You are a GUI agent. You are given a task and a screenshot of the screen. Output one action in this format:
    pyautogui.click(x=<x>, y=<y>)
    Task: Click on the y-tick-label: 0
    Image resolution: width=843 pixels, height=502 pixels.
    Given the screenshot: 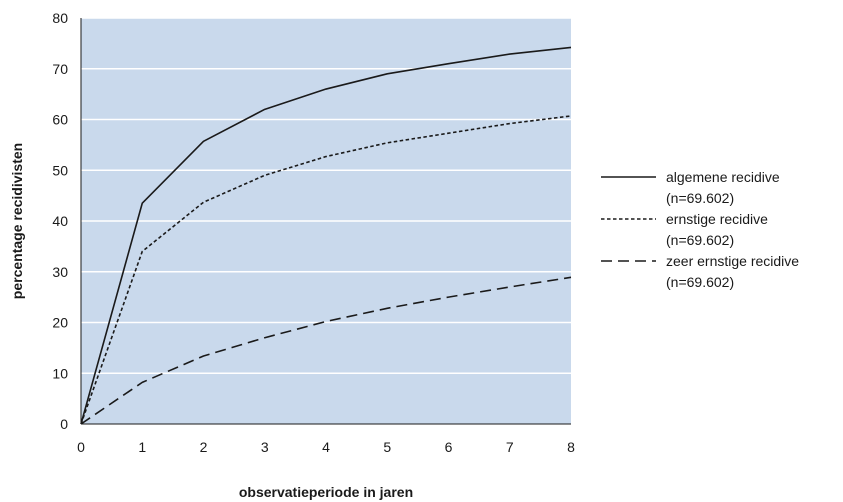 What is the action you would take?
    pyautogui.click(x=64, y=424)
    